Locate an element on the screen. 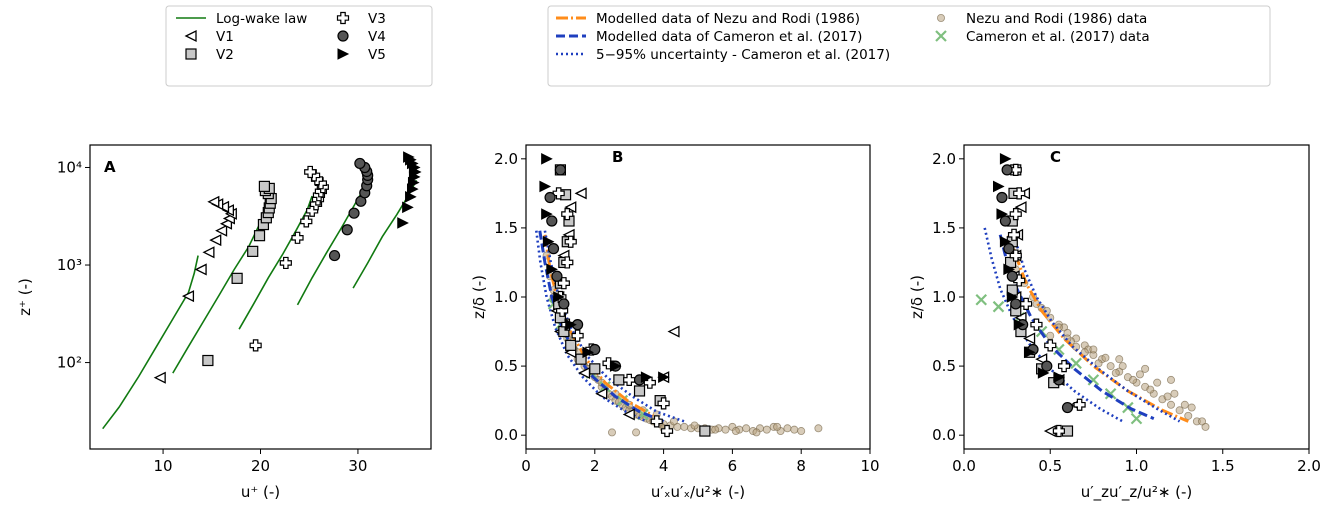  panel-a-point-v3 is located at coordinates (310, 172).